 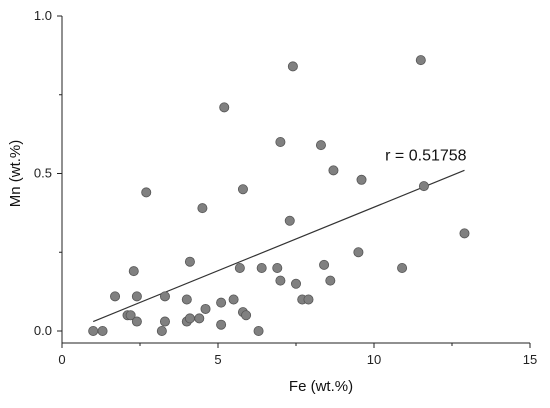 I want to click on x-axis-title: Fe (wt.%), so click(x=321, y=386).